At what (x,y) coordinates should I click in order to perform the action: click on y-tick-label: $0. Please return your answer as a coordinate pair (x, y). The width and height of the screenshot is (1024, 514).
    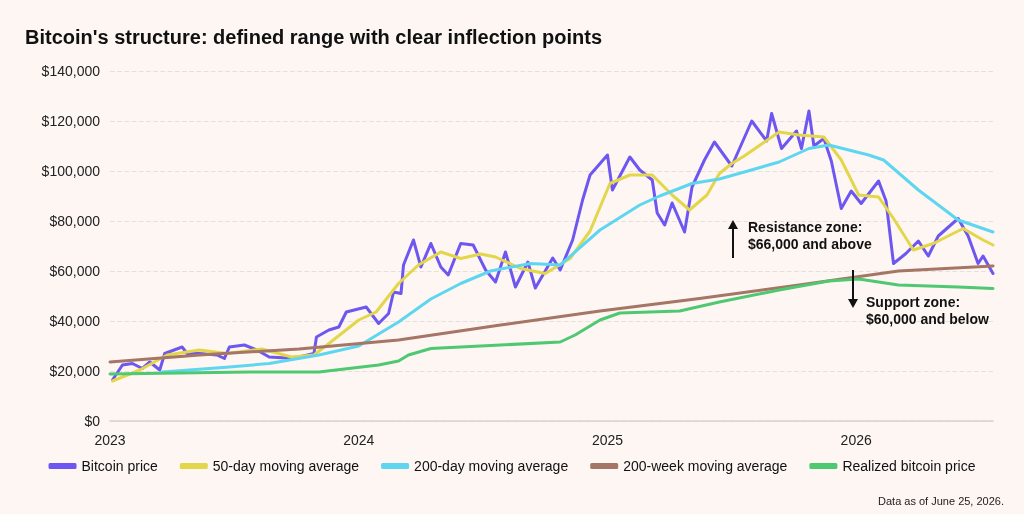
    Looking at the image, I should click on (92, 421).